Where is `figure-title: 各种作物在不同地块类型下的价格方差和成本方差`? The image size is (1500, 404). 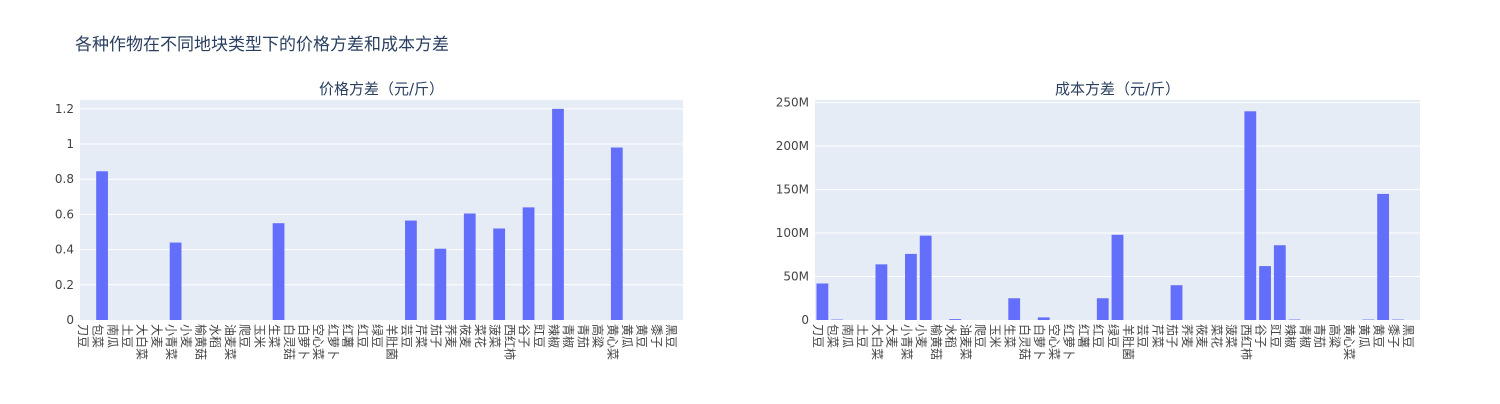
figure-title: 各种作物在不同地块类型下的价格方差和成本方差 is located at coordinates (262, 45).